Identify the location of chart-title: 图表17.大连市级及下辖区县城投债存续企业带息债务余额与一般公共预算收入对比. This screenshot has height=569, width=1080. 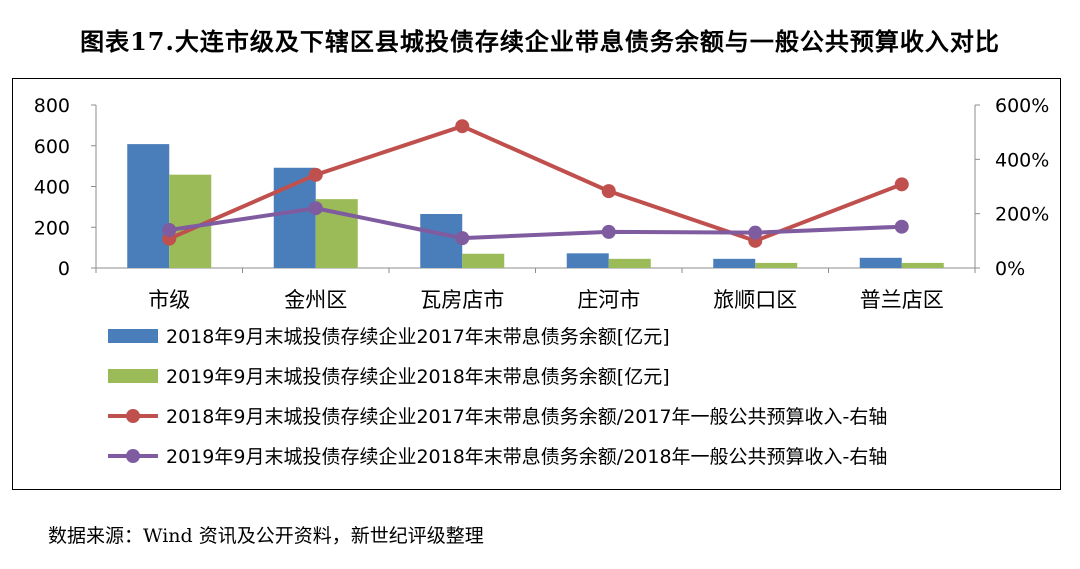
(540, 41).